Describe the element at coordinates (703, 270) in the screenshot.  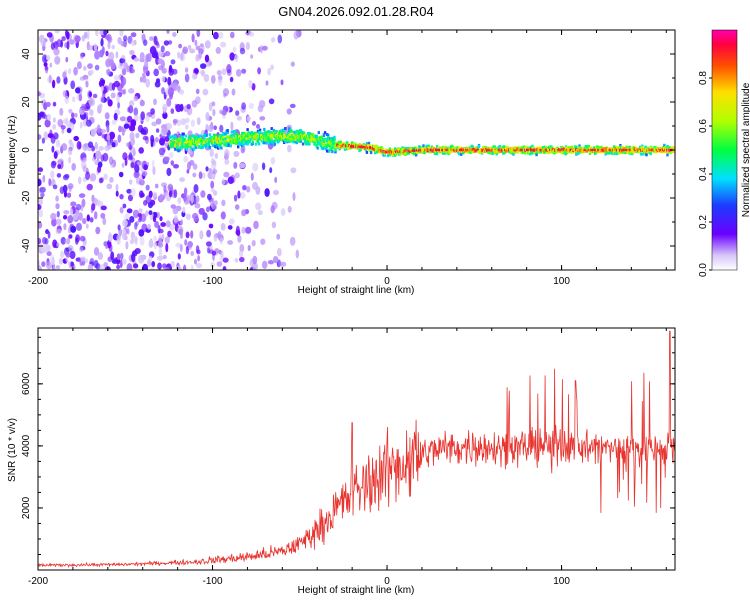
I see `colorbar-tick-label: 0.0` at that location.